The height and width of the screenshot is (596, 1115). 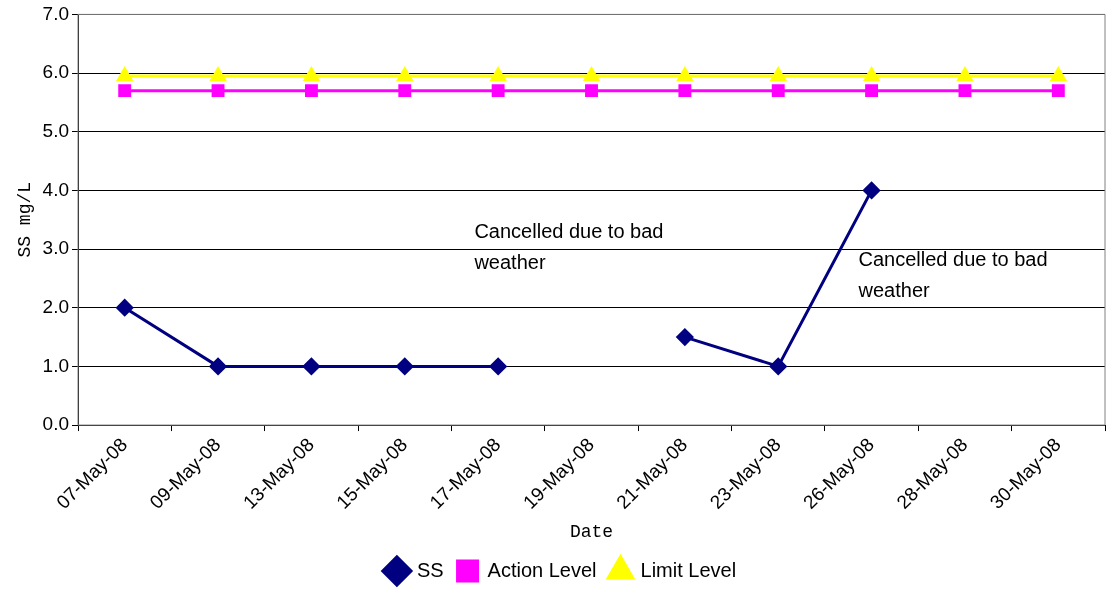 What do you see at coordinates (56, 189) in the screenshot?
I see `y-tick-label: 4.0` at bounding box center [56, 189].